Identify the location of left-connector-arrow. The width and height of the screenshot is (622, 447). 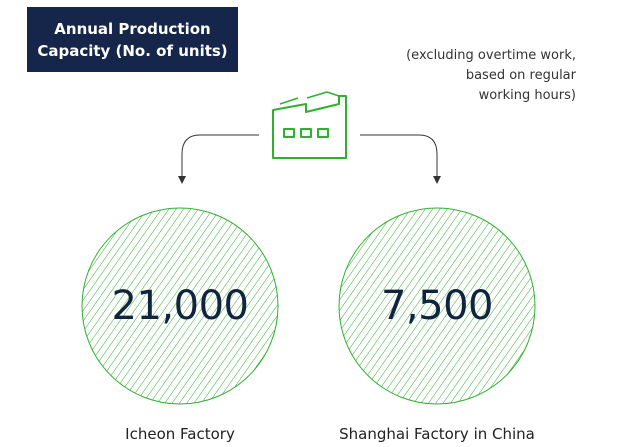
(218, 159).